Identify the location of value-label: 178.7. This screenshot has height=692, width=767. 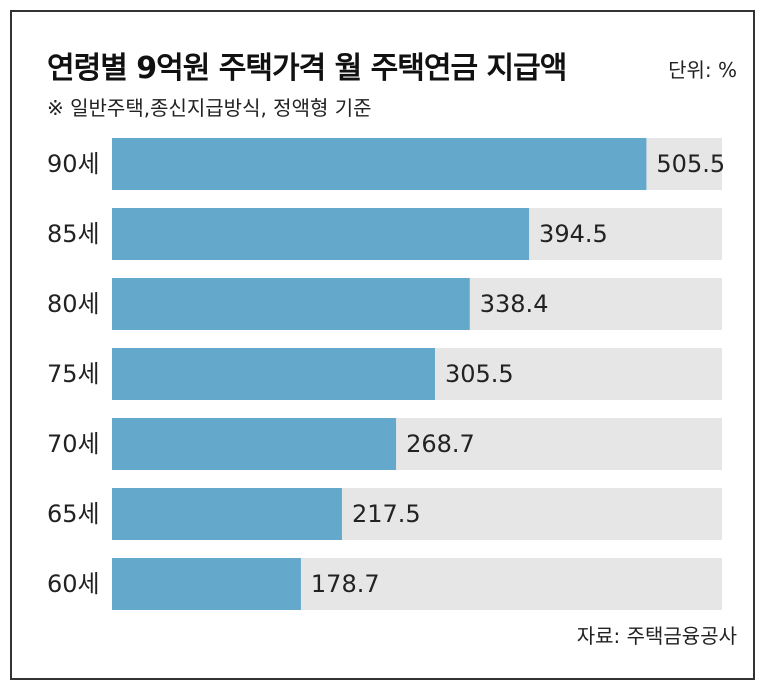
(345, 584).